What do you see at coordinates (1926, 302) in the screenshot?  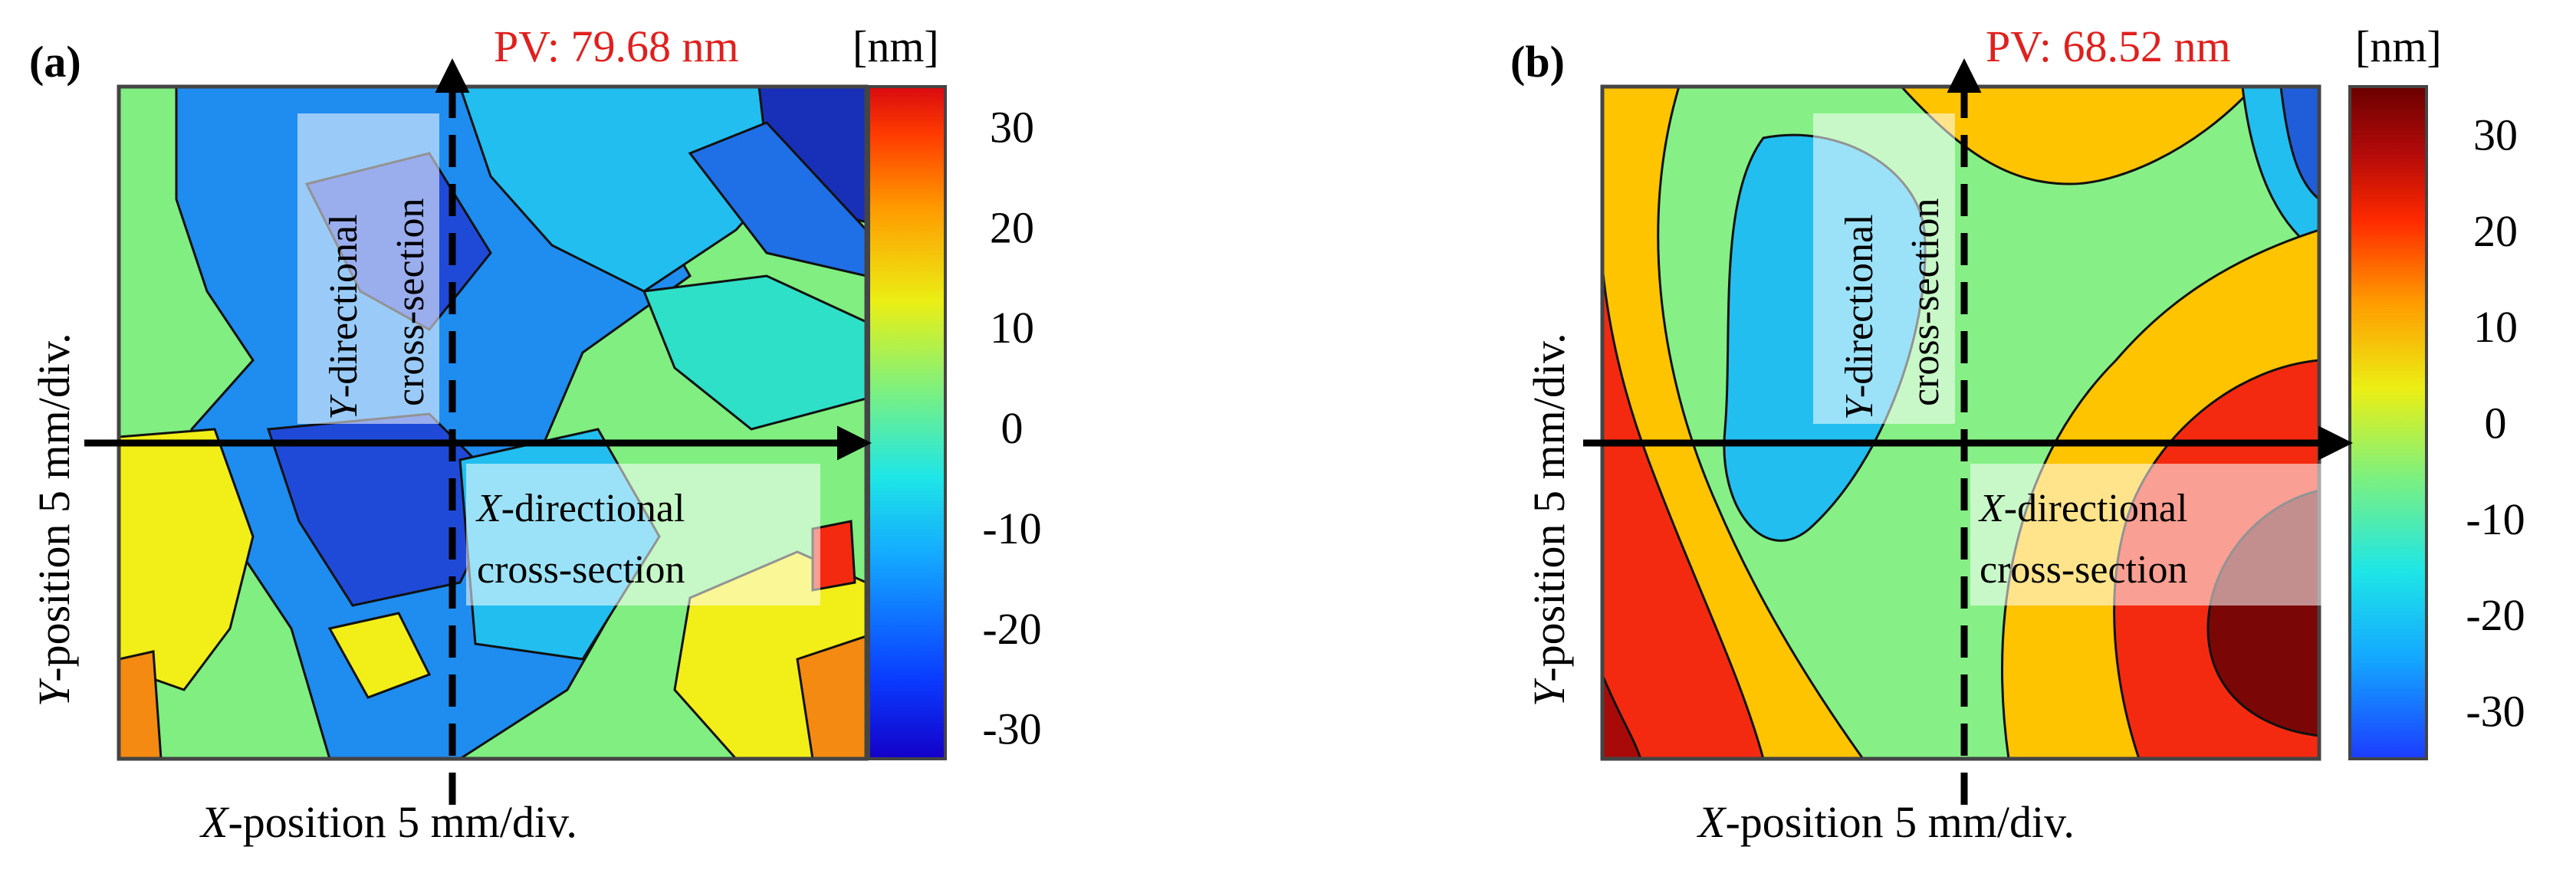 I see `panel-b-y-annotation-line2: cross-section` at bounding box center [1926, 302].